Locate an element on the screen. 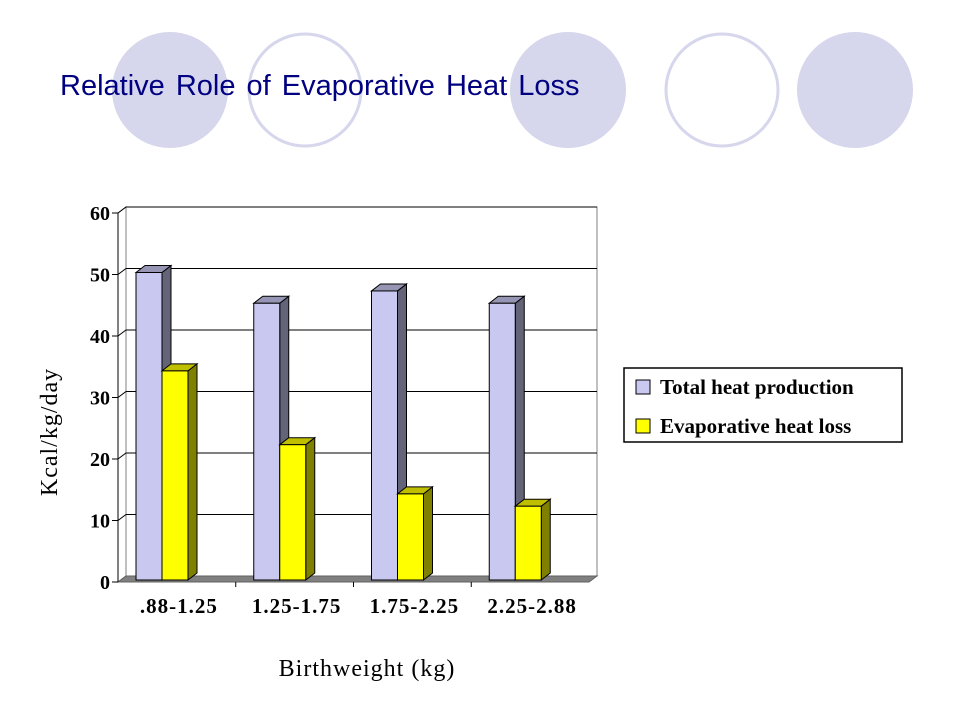 The width and height of the screenshot is (960, 720). y-axis-title: Kcal/kg/day is located at coordinates (50, 432).